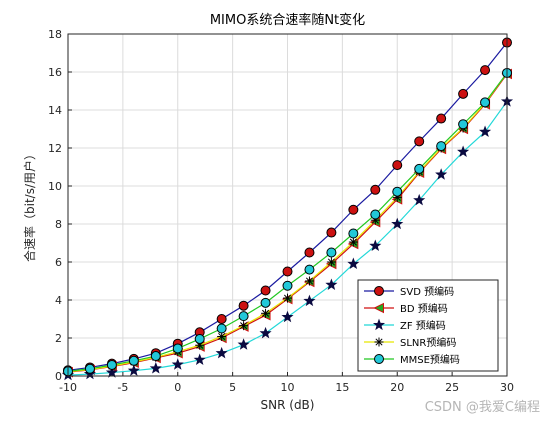  Describe the element at coordinates (430, 359) in the screenshot. I see `legend-label: MMSE预编码` at that location.